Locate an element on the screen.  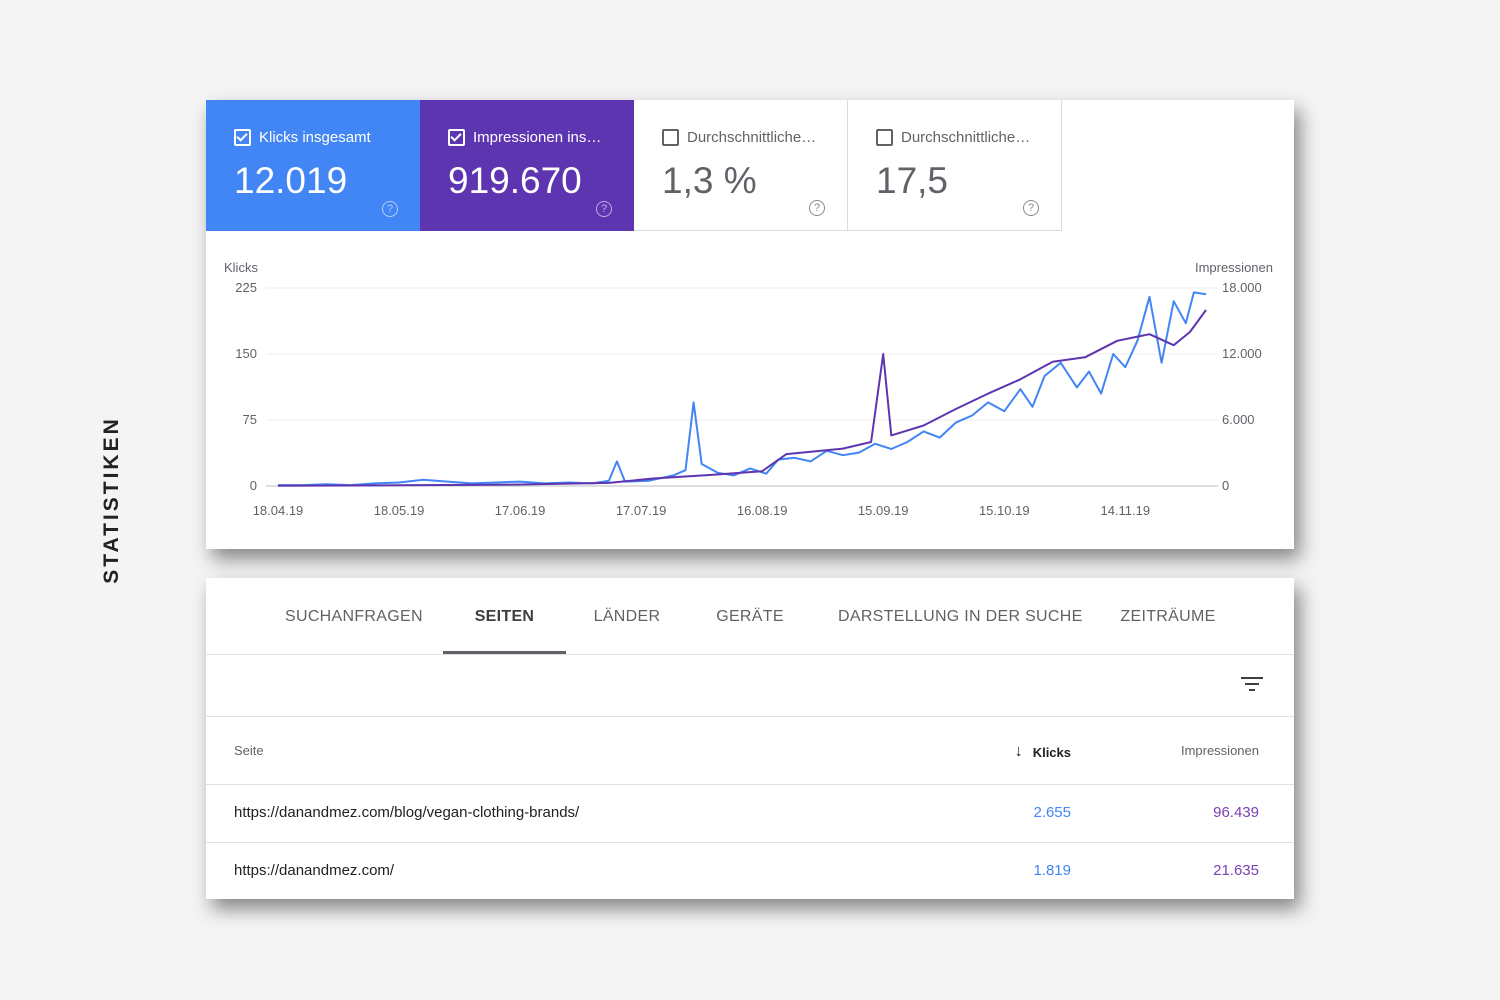
x-tick-label: 14.11.19 is located at coordinates (1125, 510).